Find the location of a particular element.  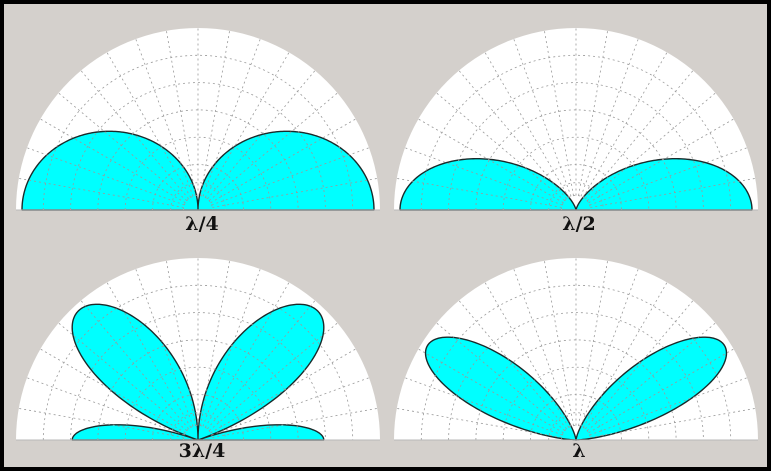

caption-quarter-wave: λ/4 is located at coordinates (202, 224).